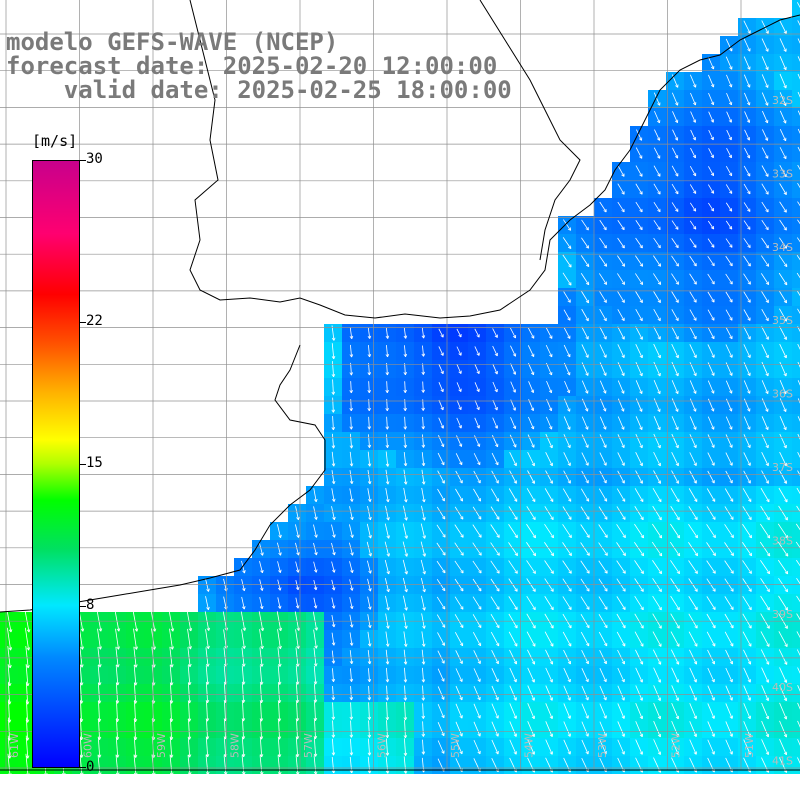 The height and width of the screenshot is (800, 800). I want to click on latitude-label: 37S, so click(782, 467).